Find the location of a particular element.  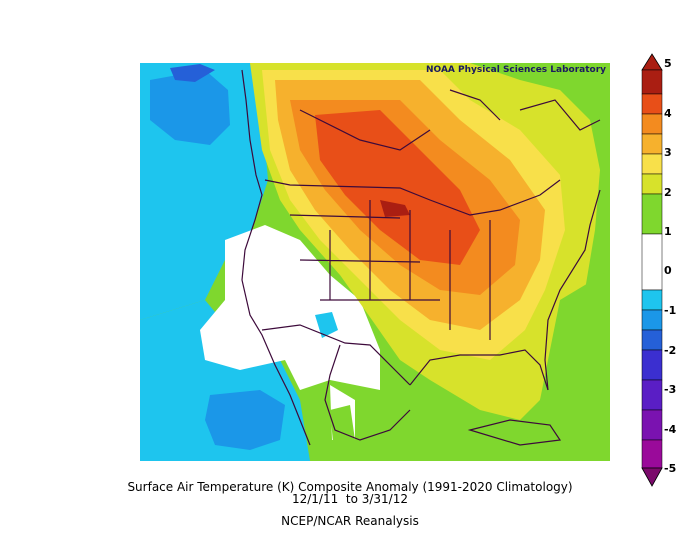

atlantic-coastline is located at coordinates (572, 290).